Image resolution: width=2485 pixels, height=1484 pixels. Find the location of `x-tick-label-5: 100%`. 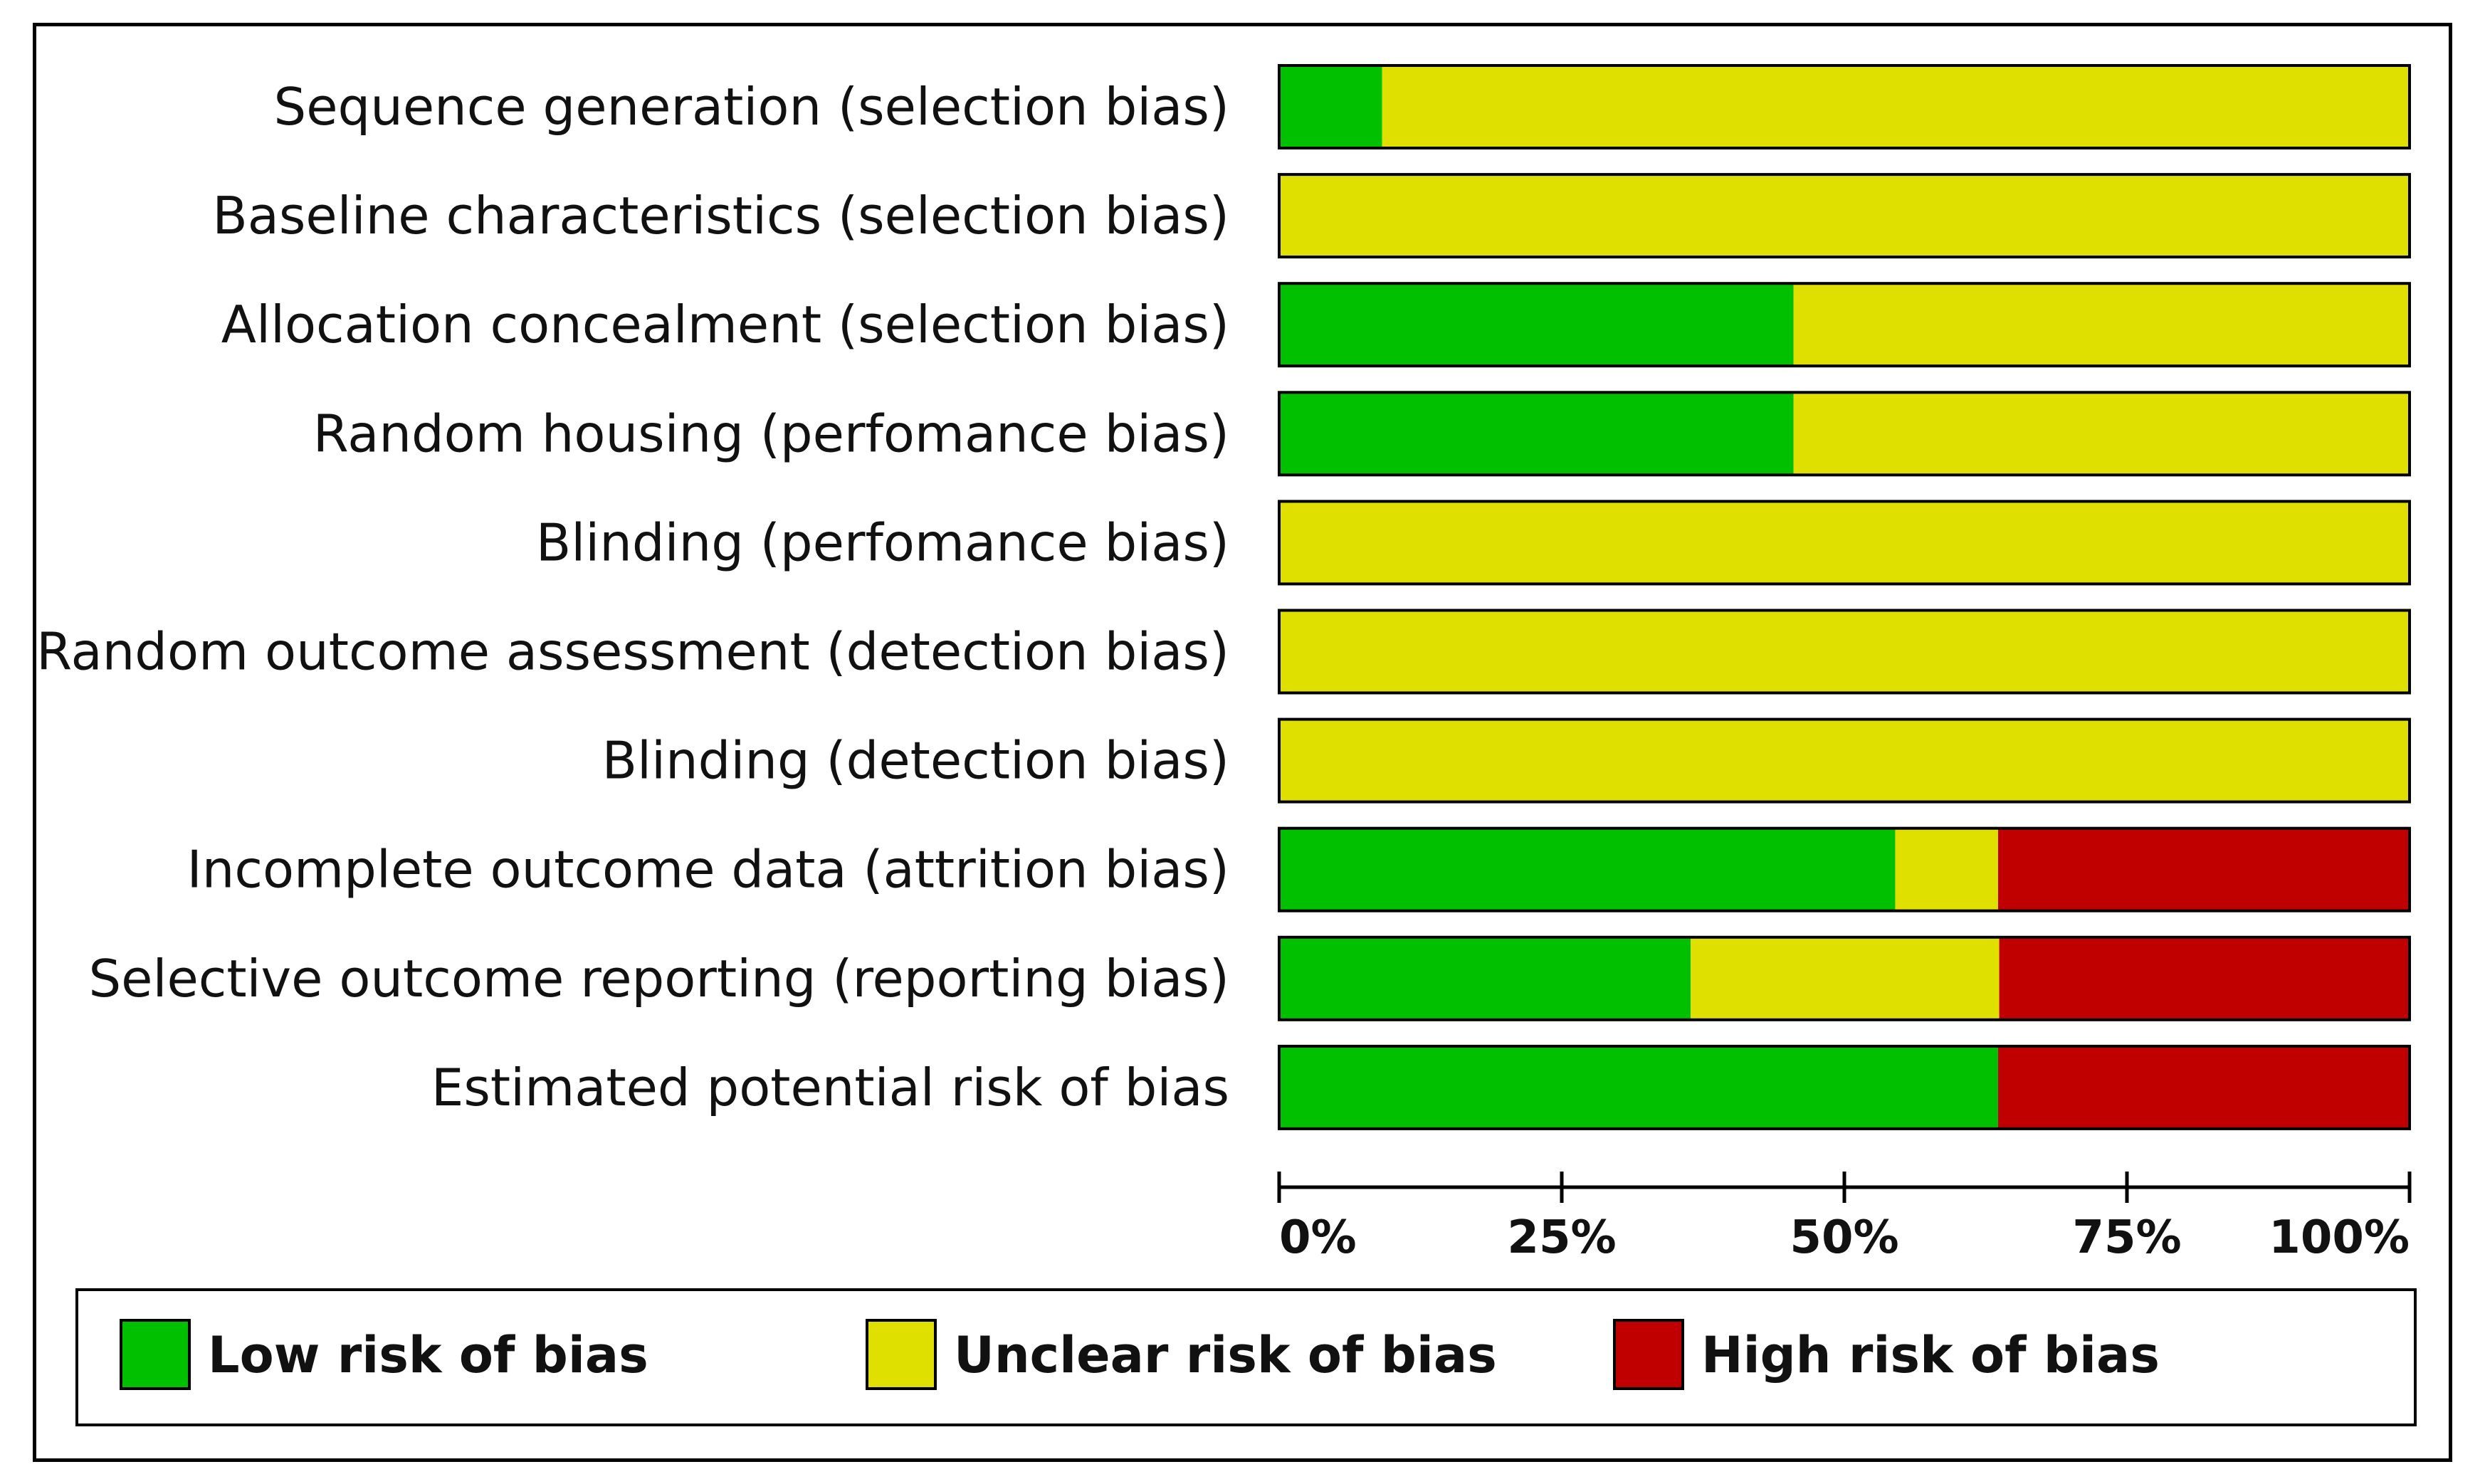

x-tick-label-5: 100% is located at coordinates (2339, 1237).